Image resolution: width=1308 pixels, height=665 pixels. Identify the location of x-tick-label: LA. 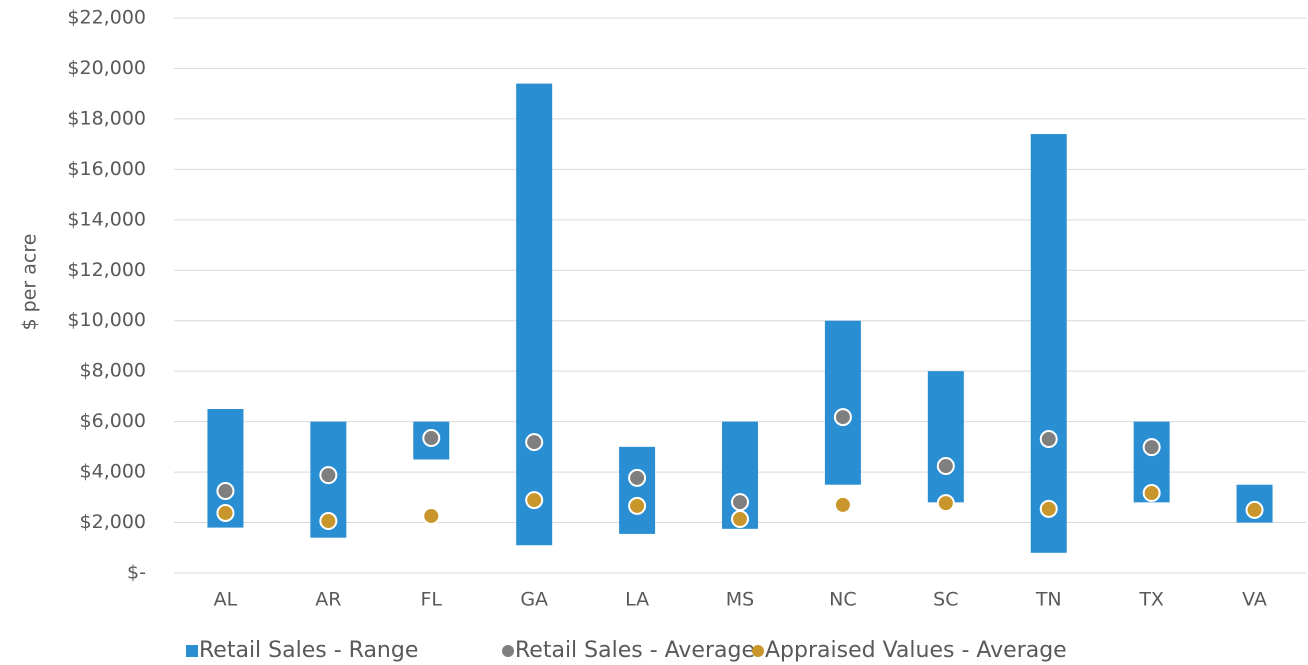
(637, 600).